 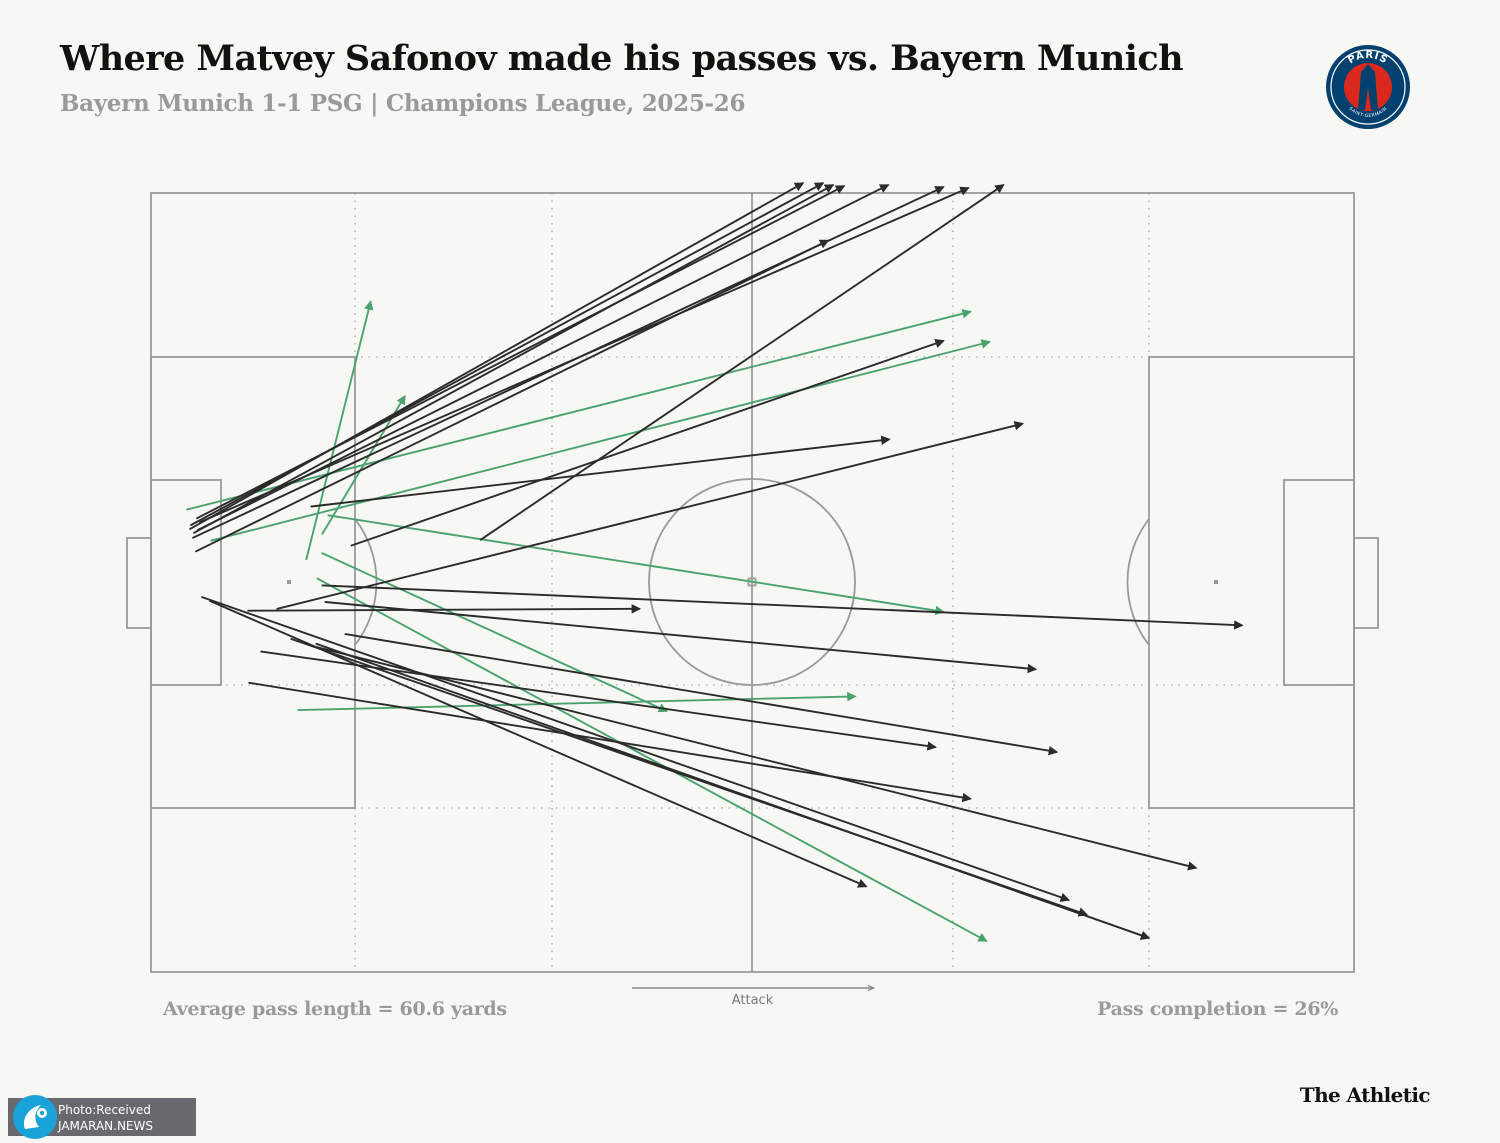 I want to click on right-six-yard-box, so click(x=1319, y=582).